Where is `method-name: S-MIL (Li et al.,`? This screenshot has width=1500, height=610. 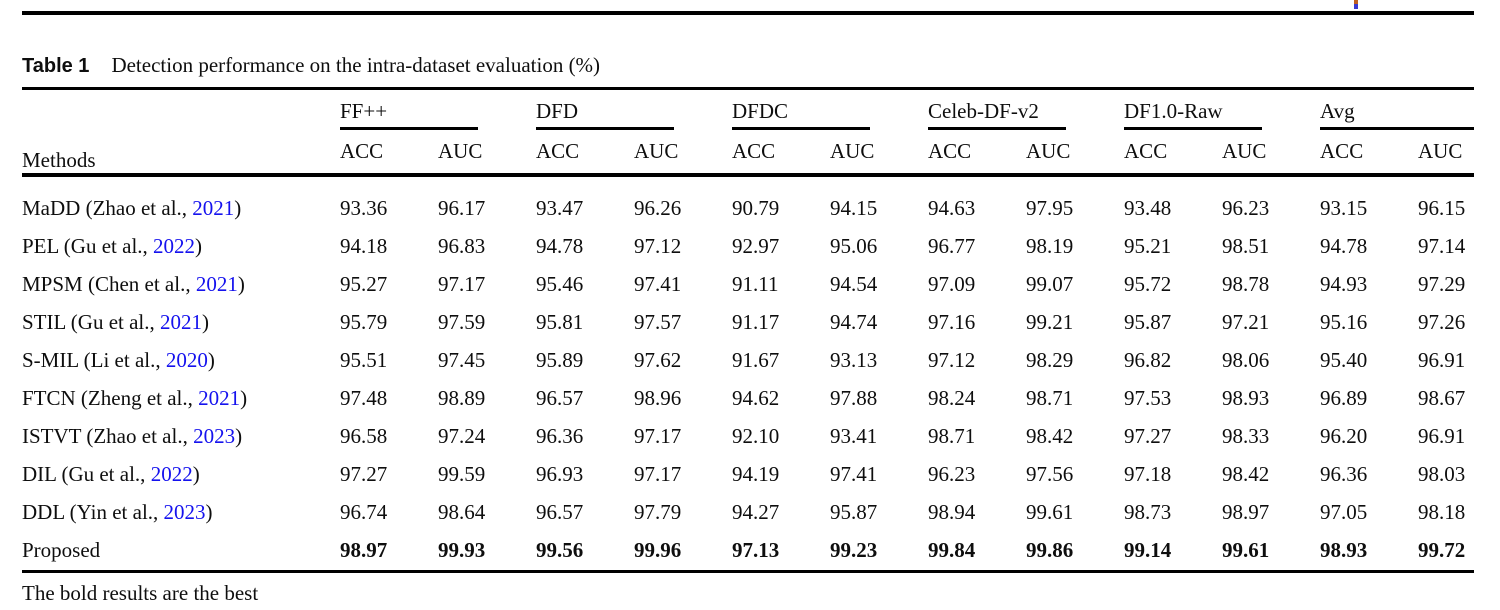 method-name: S-MIL (Li et al., is located at coordinates (94, 359).